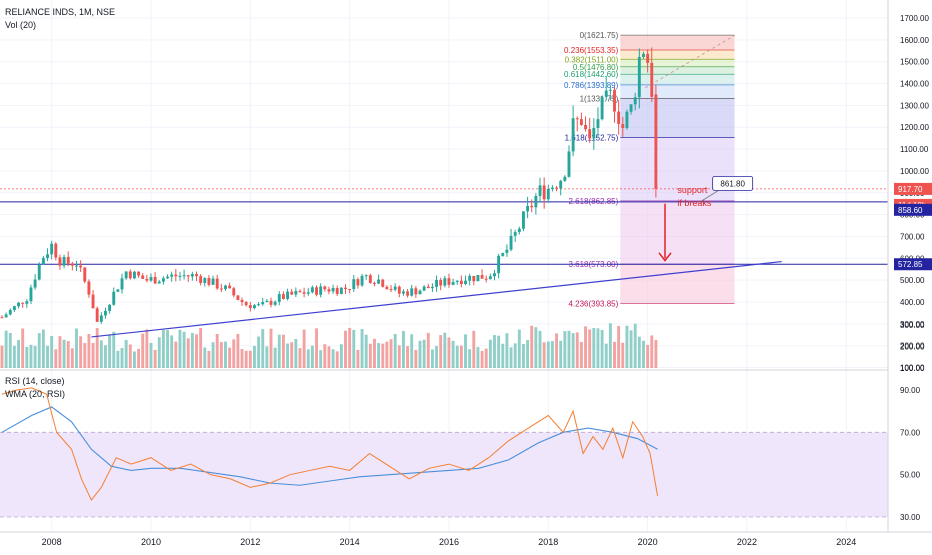 Image resolution: width=932 pixels, height=555 pixels. What do you see at coordinates (35, 394) in the screenshot?
I see `wma-title: WMA (20, RSI)` at bounding box center [35, 394].